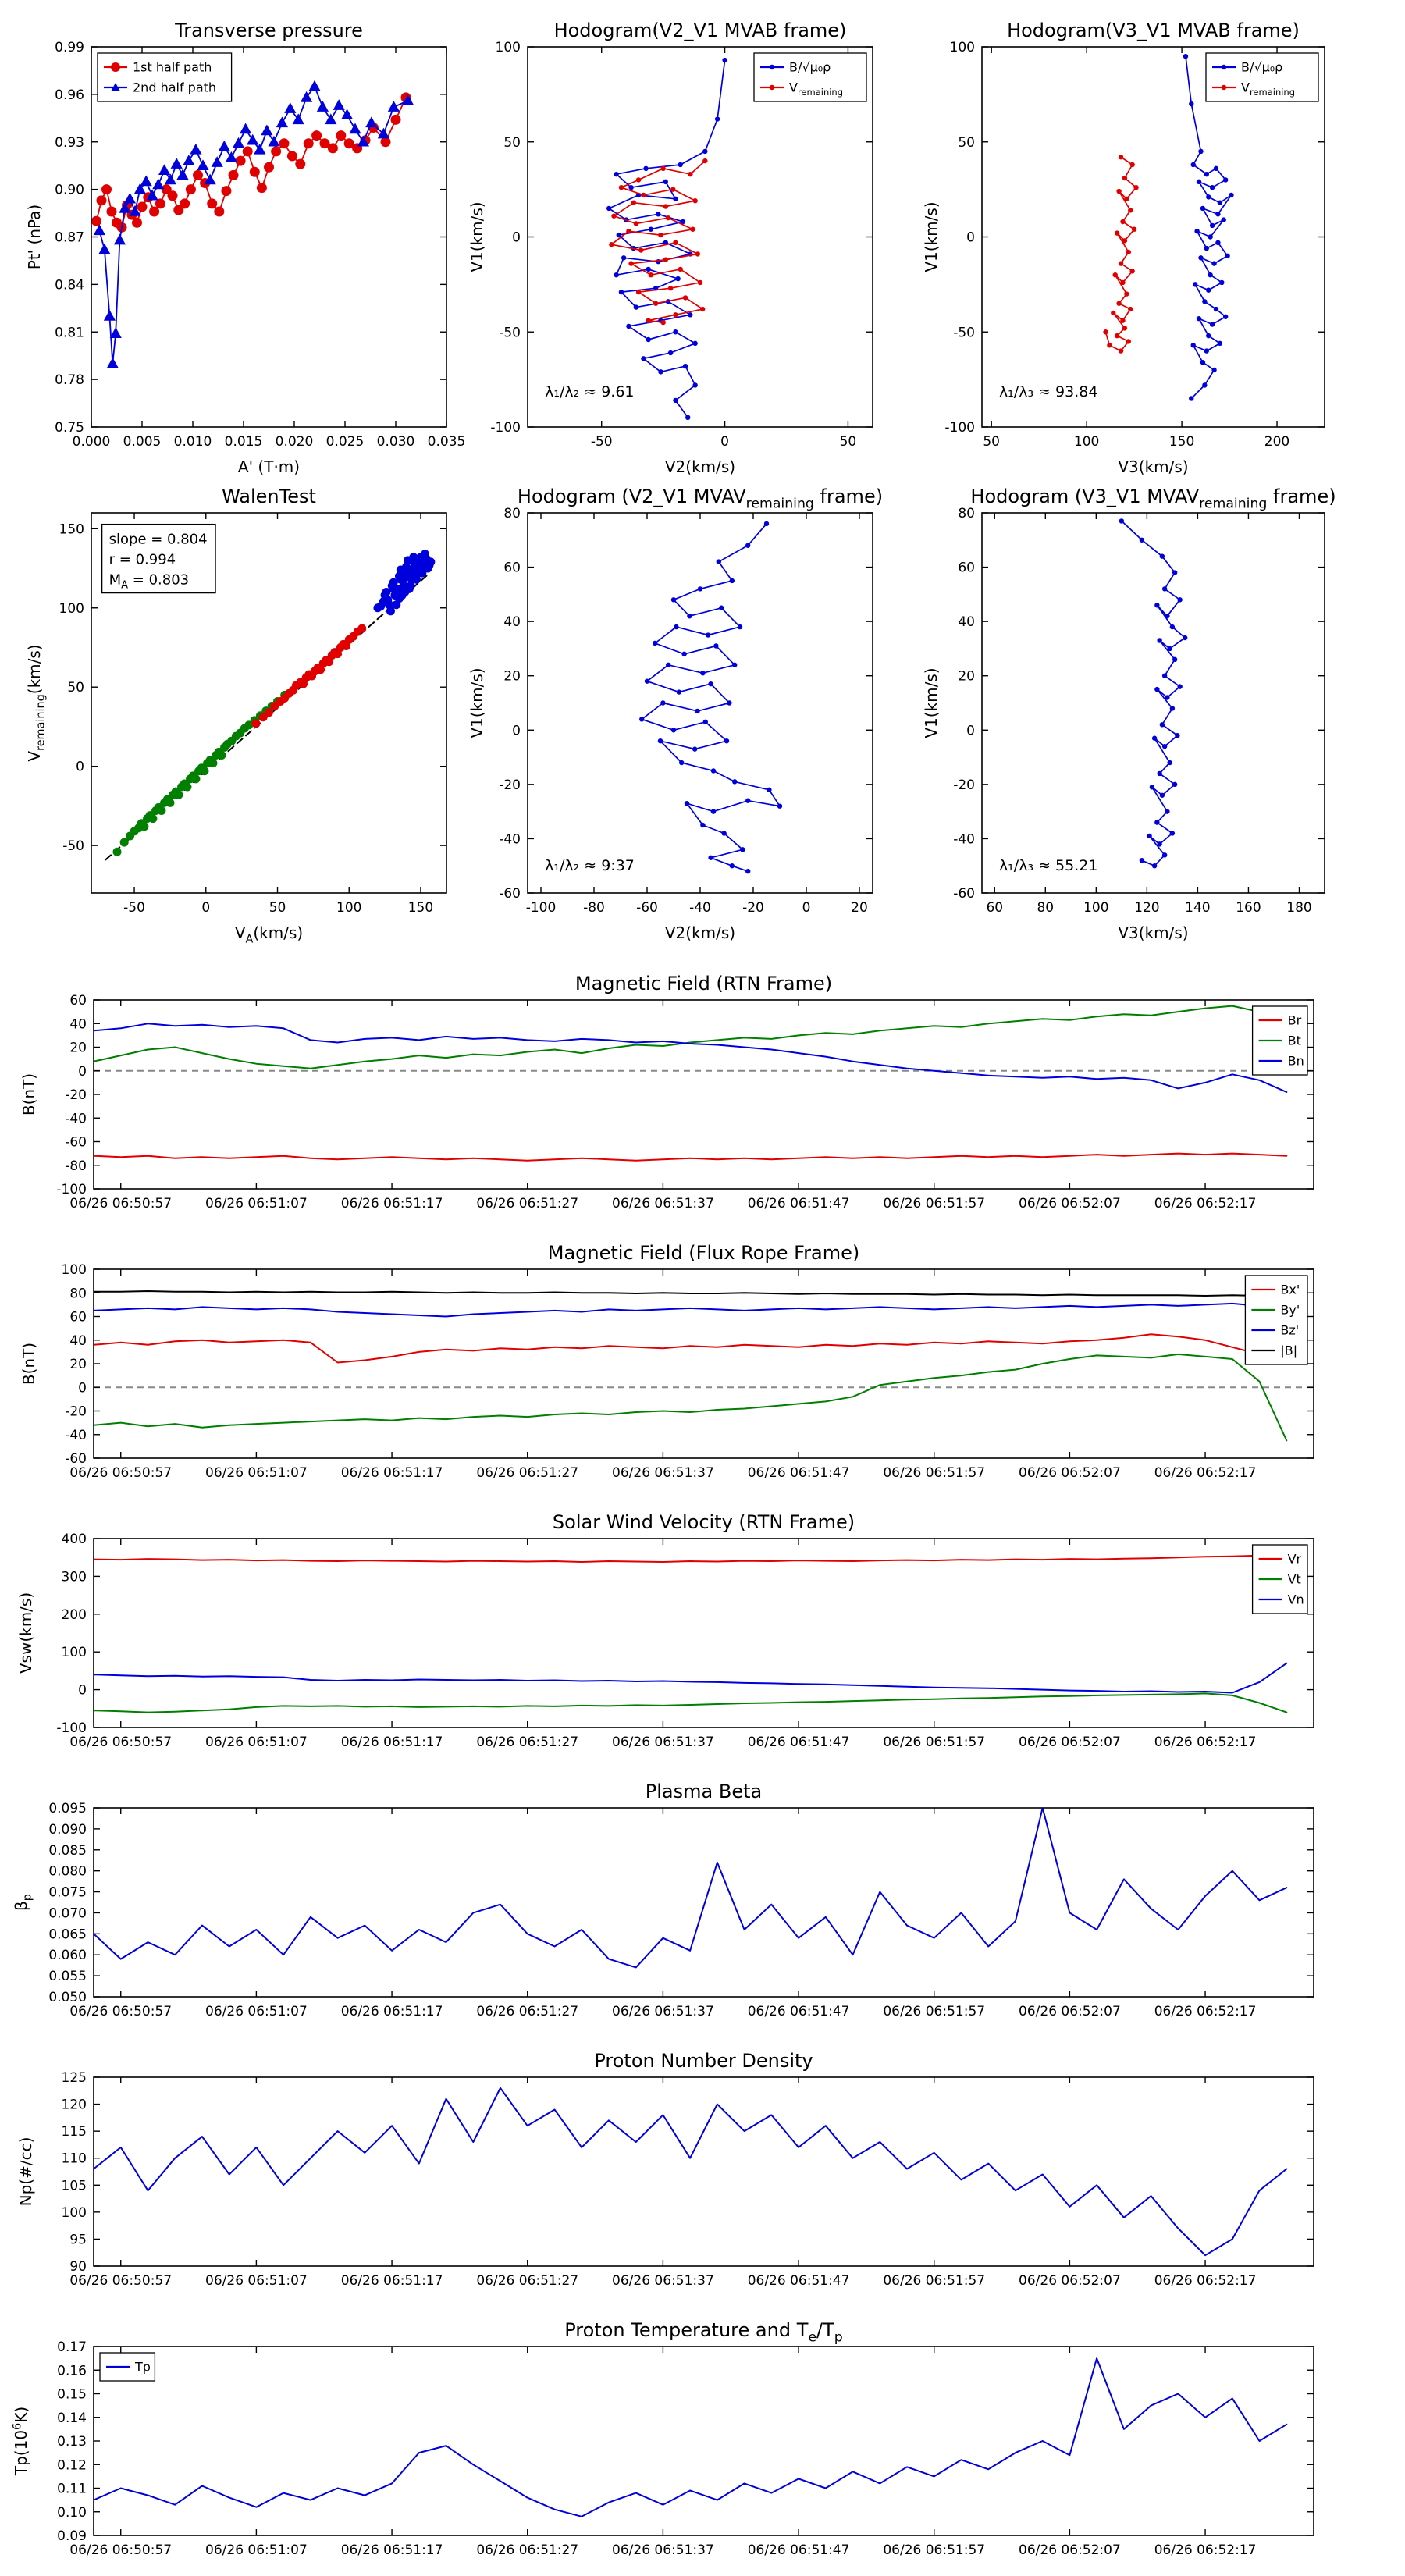  What do you see at coordinates (172, 67) in the screenshot?
I see `legend-label: 1st half path` at bounding box center [172, 67].